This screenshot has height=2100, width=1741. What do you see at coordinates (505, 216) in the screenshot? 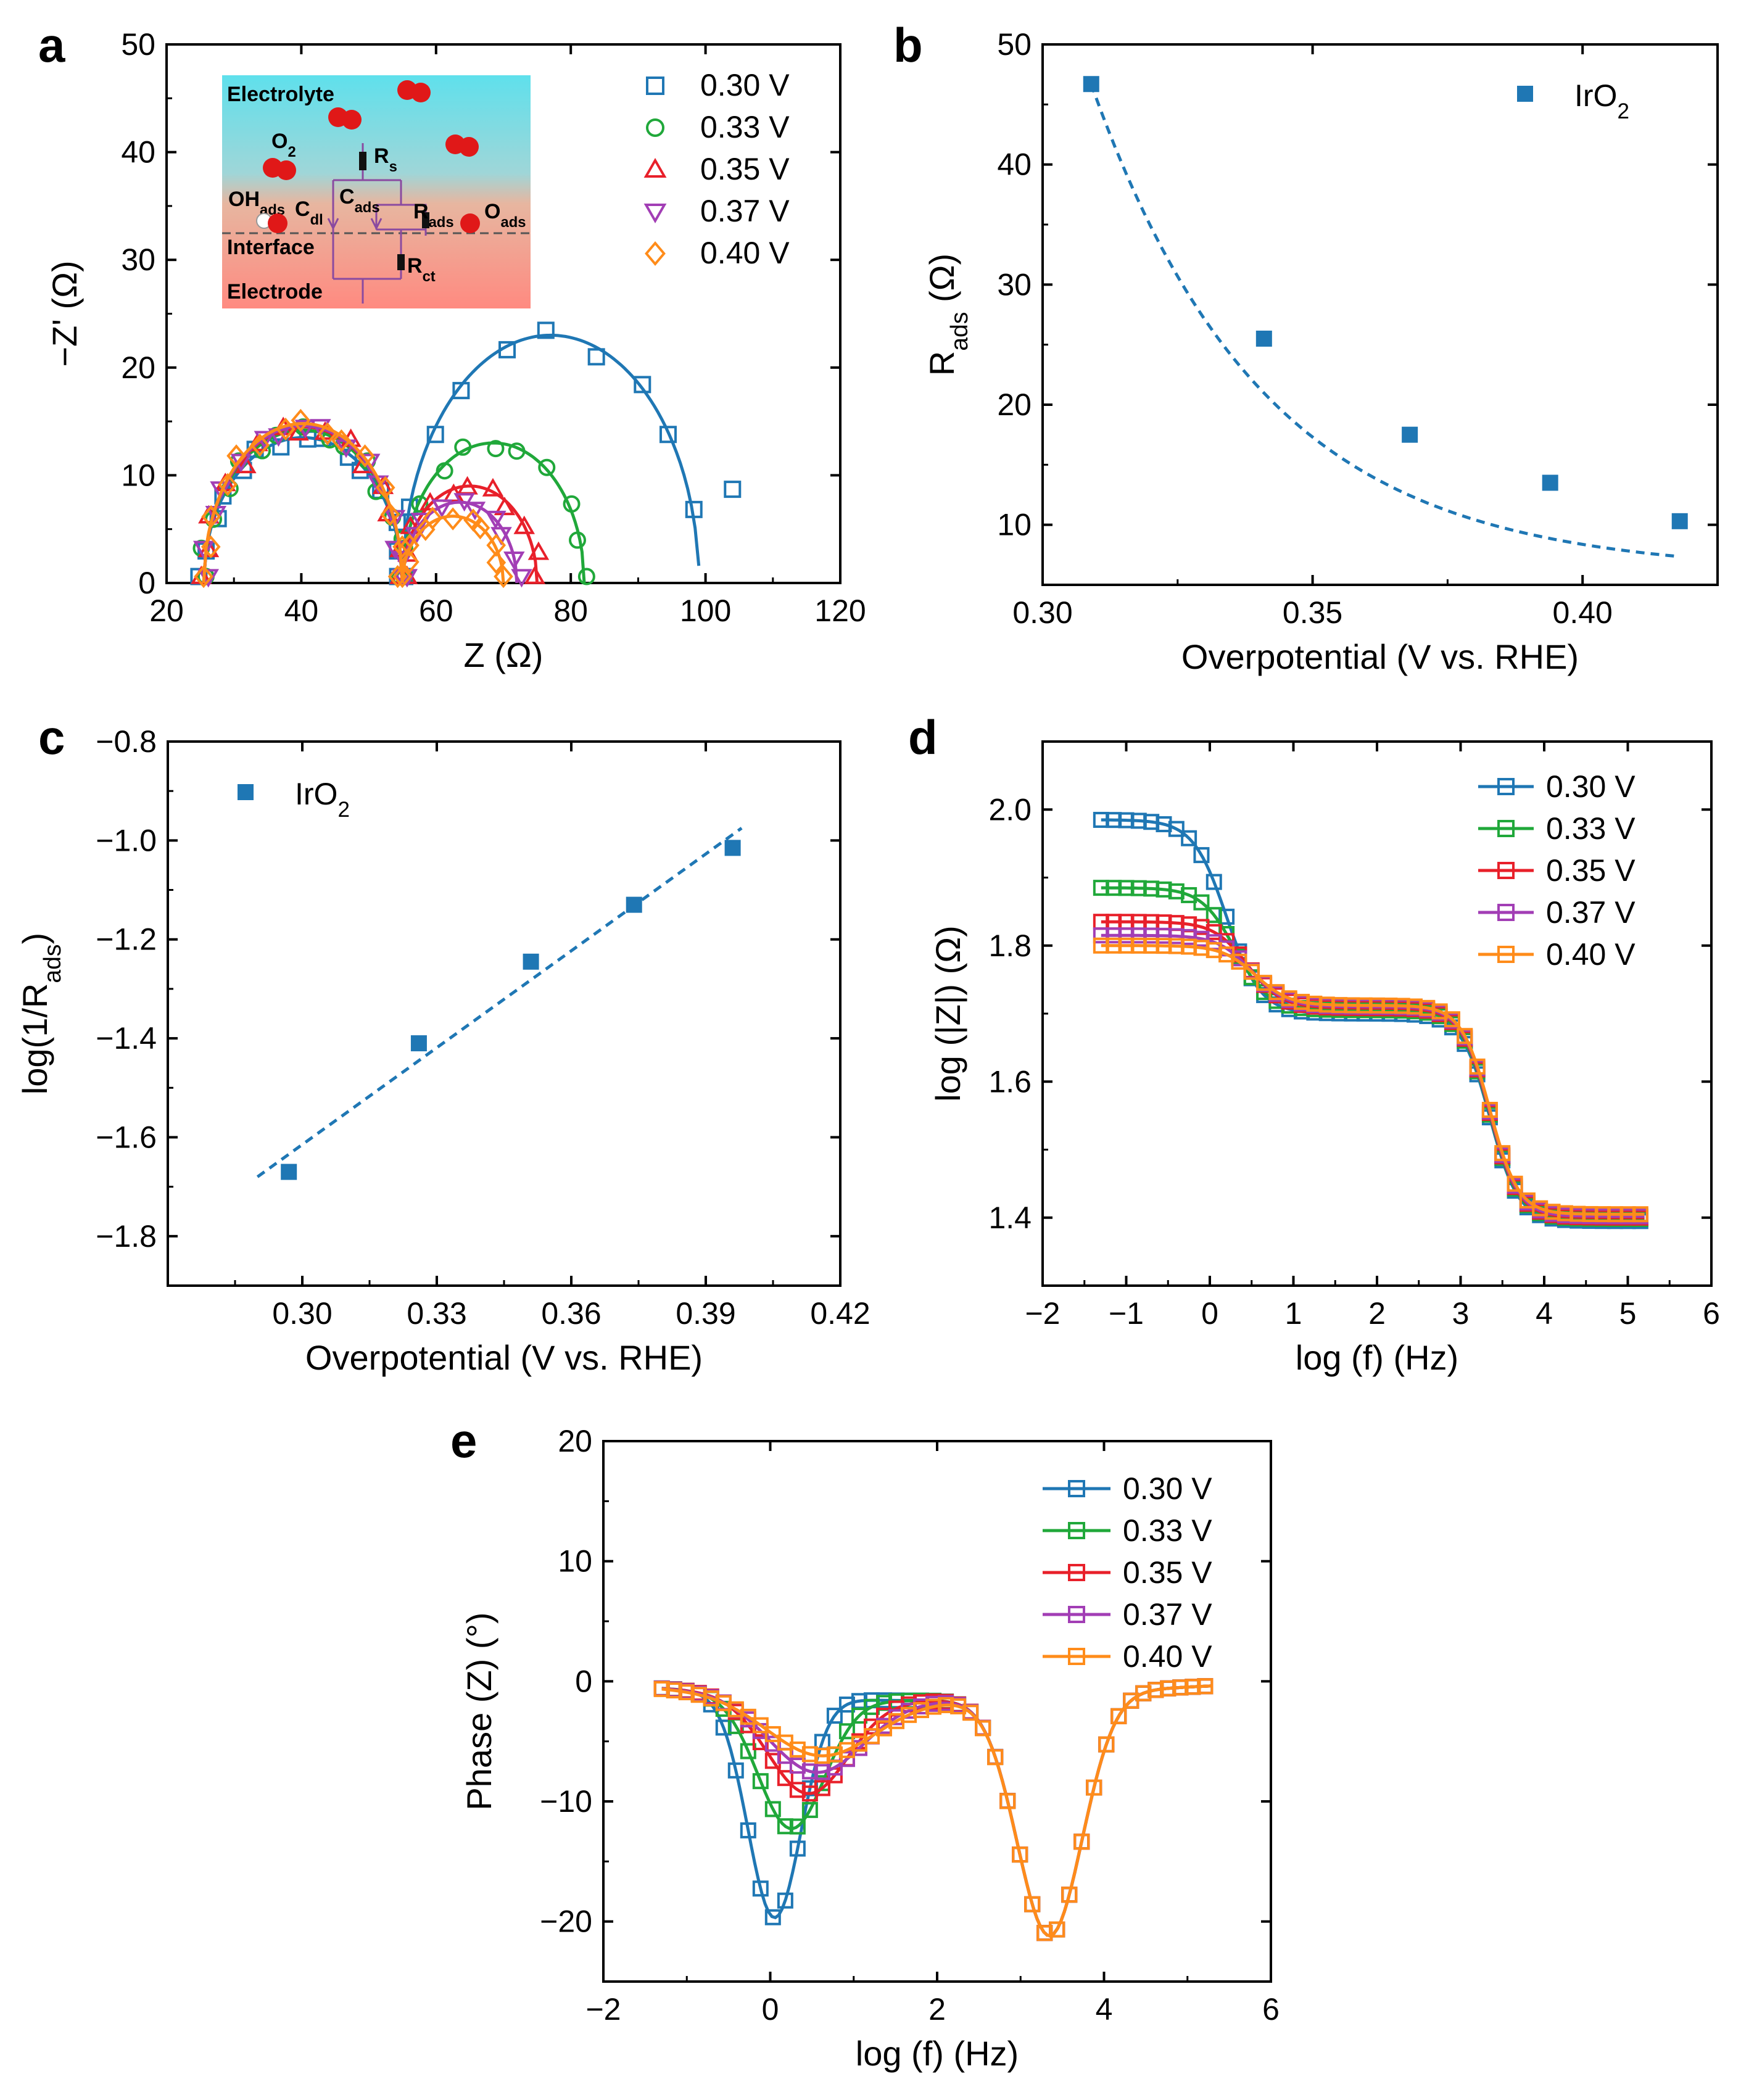
I see `inset-oads-label: Oads` at bounding box center [505, 216].